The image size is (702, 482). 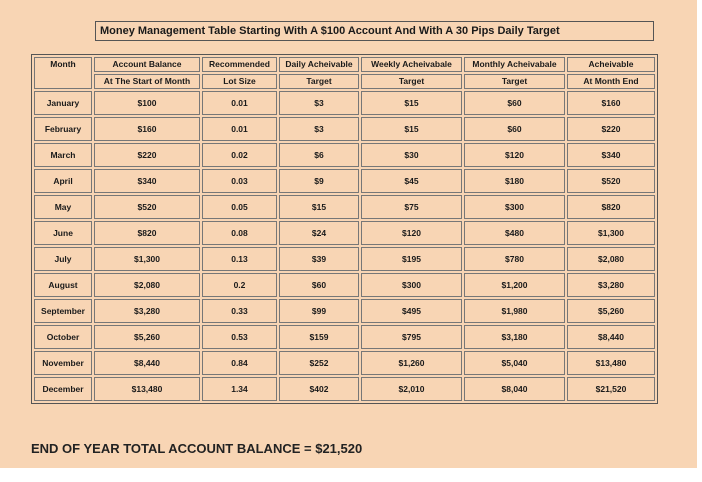 I want to click on balance-header-line1: Account Balance, so click(x=147, y=64).